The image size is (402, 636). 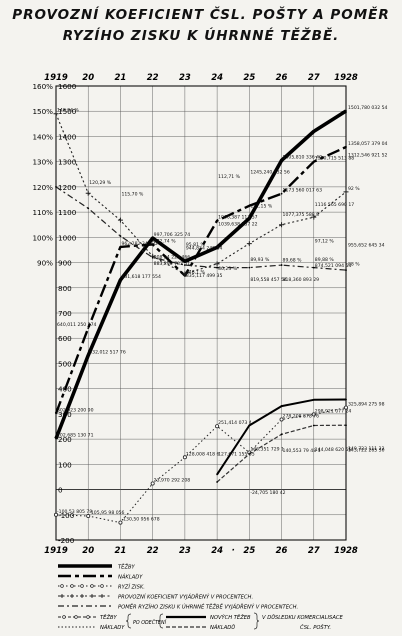 What do you see at coordinates (165, 241) in the screenshot?
I see `data-label: 972,74 %` at bounding box center [165, 241].